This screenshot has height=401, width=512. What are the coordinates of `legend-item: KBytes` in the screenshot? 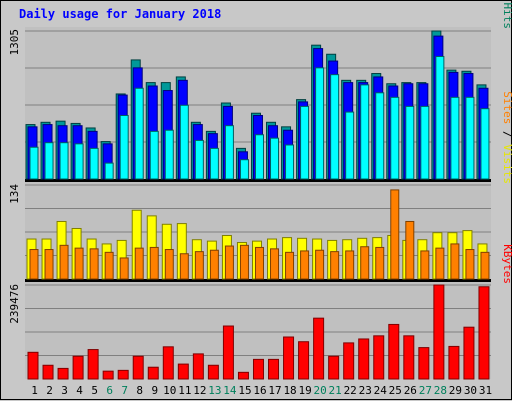 It's located at (506, 264).